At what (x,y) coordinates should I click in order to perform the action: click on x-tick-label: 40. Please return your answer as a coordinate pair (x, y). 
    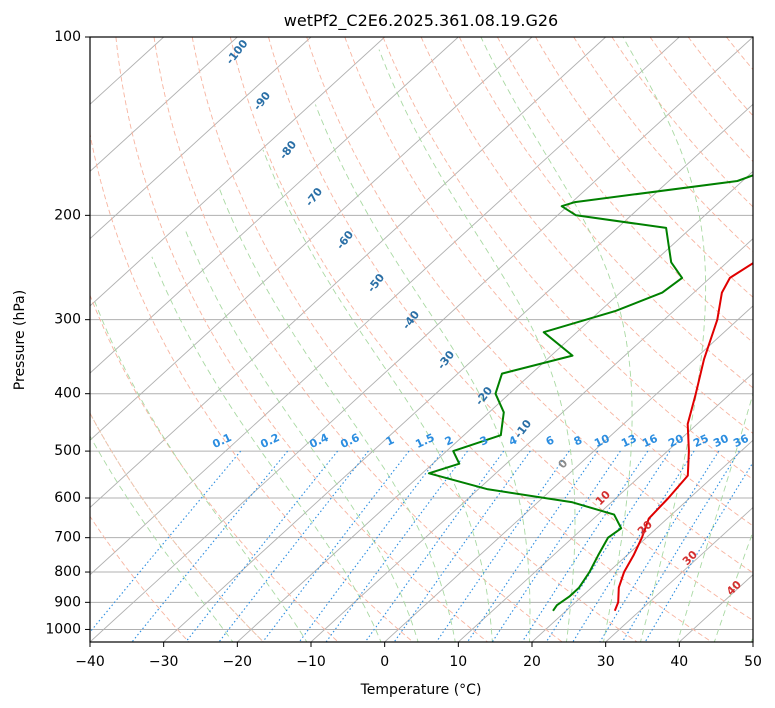
    Looking at the image, I should click on (679, 662).